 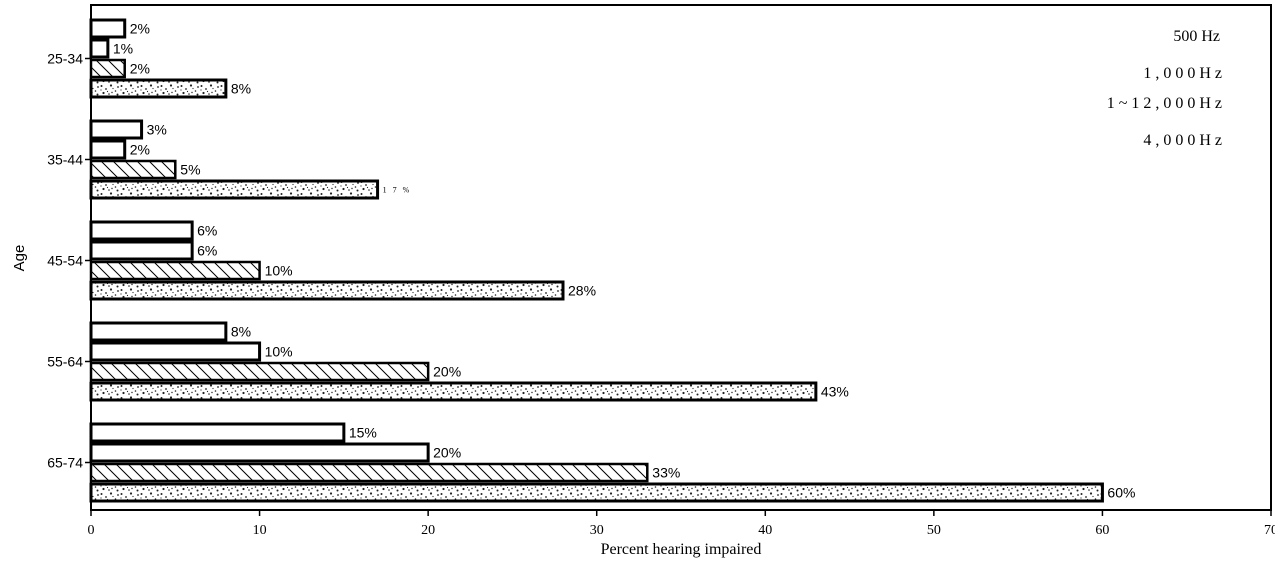 I want to click on x-tick-label: 10, so click(x=260, y=530).